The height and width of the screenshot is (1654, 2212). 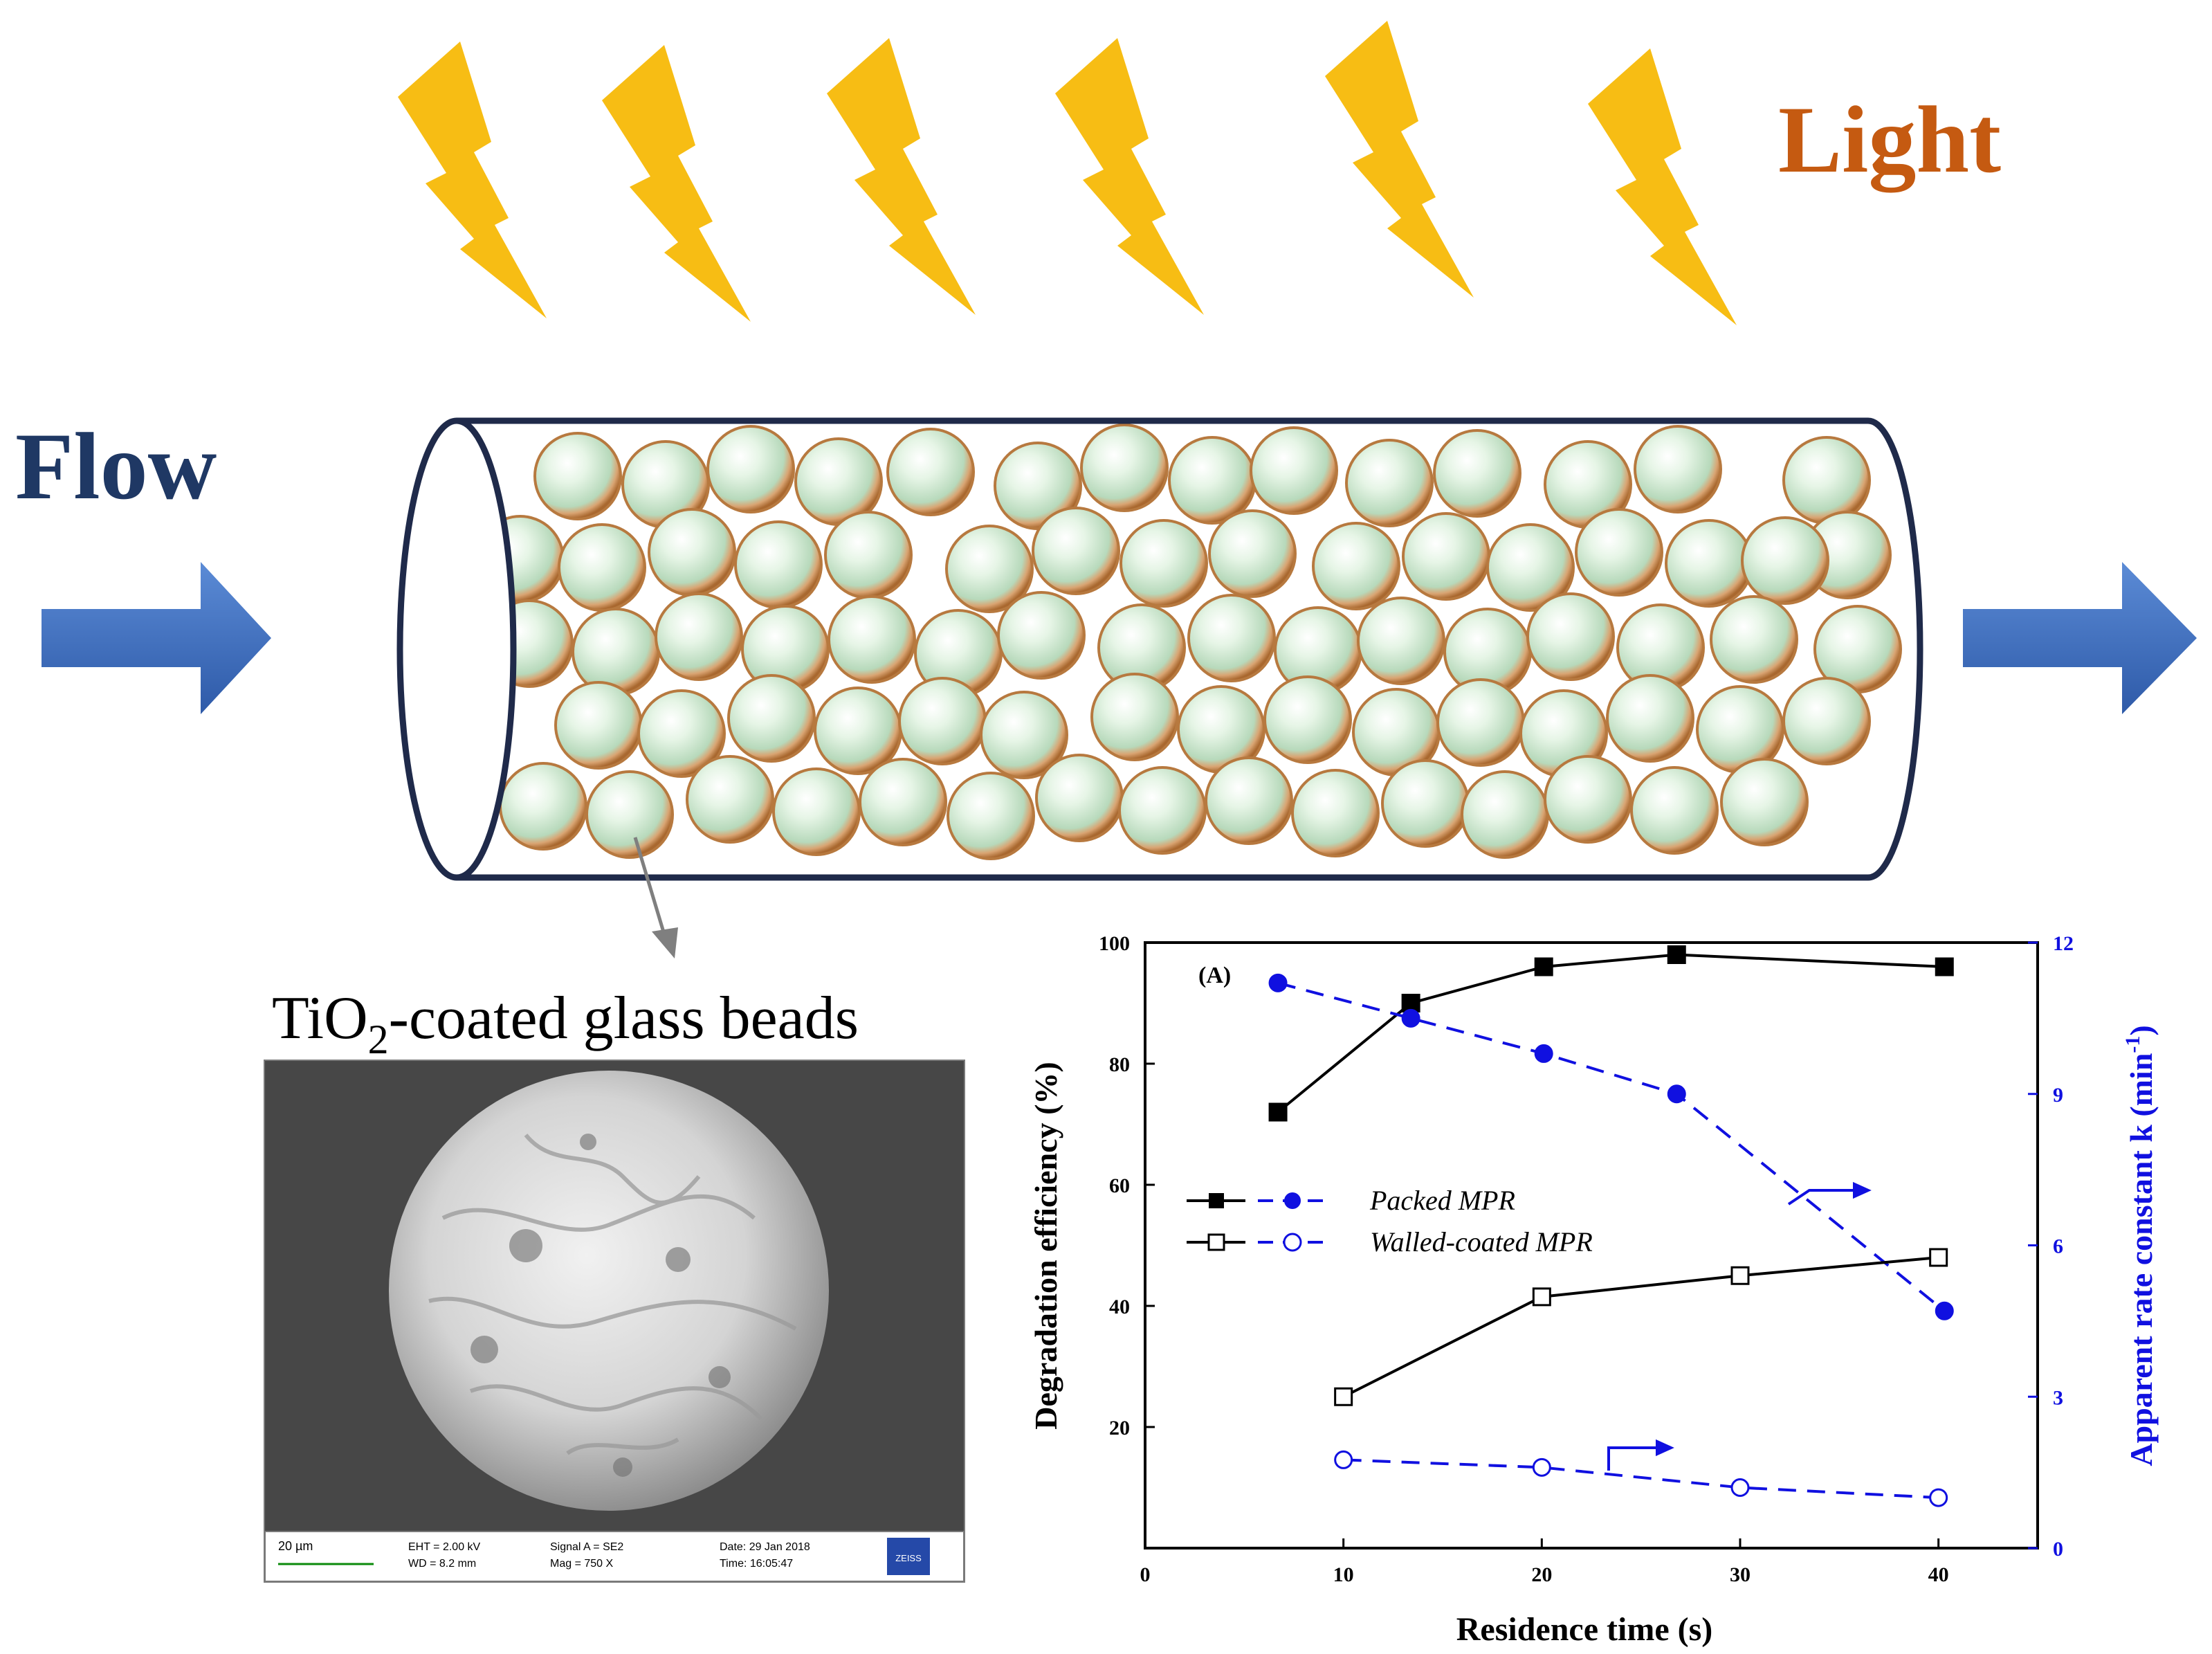 What do you see at coordinates (1641, 1455) in the screenshot?
I see `axis-indicator-arrow-walled` at bounding box center [1641, 1455].